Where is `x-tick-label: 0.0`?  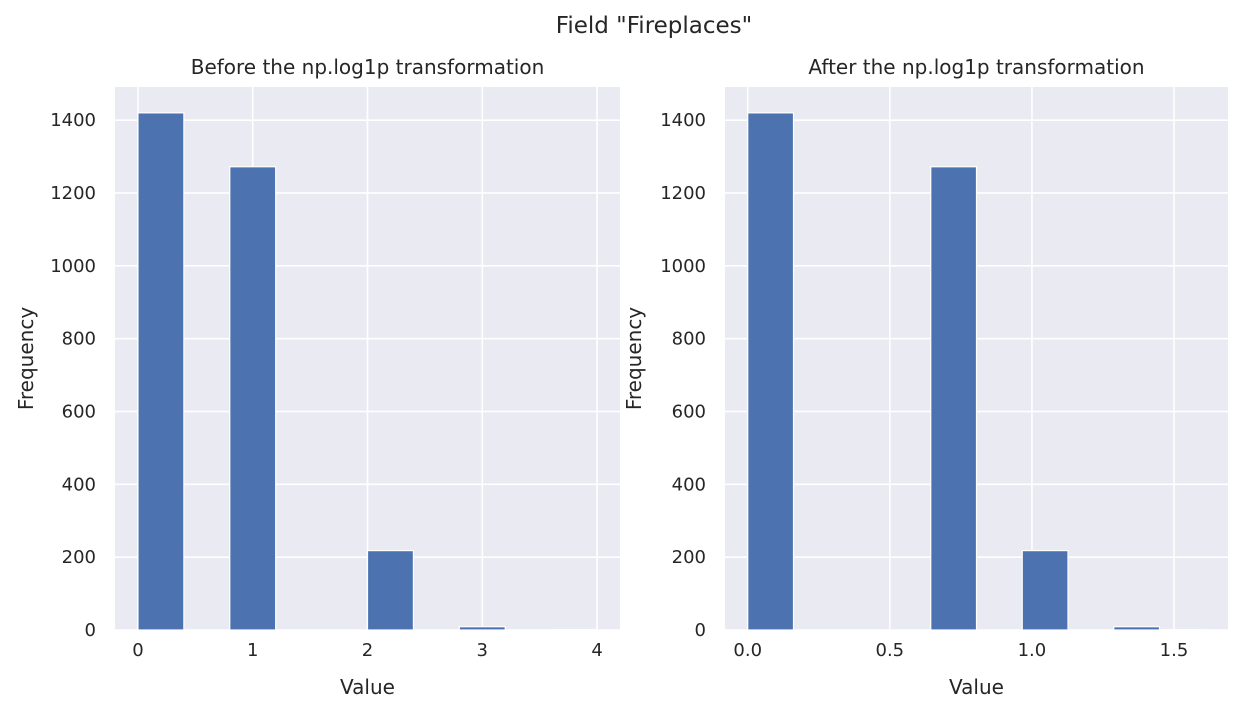
x-tick-label: 0.0 is located at coordinates (747, 650).